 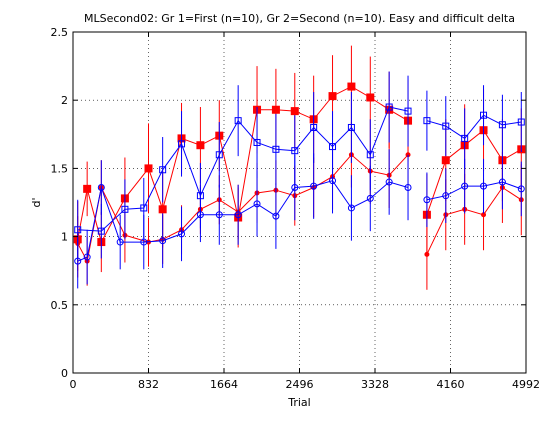 I want to click on y-axis-label: d', so click(x=36, y=202).